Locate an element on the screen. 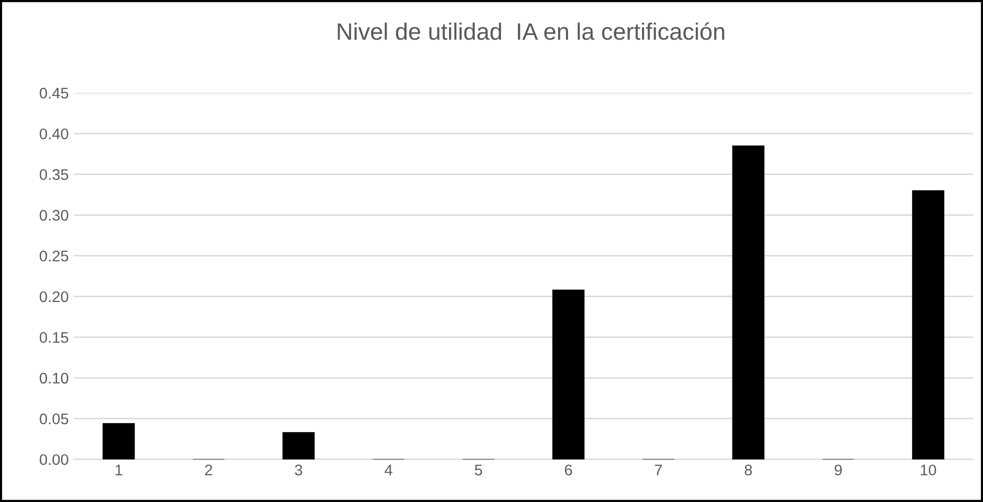 This screenshot has height=502, width=983. y-tick-label: 0.20 is located at coordinates (54, 296).